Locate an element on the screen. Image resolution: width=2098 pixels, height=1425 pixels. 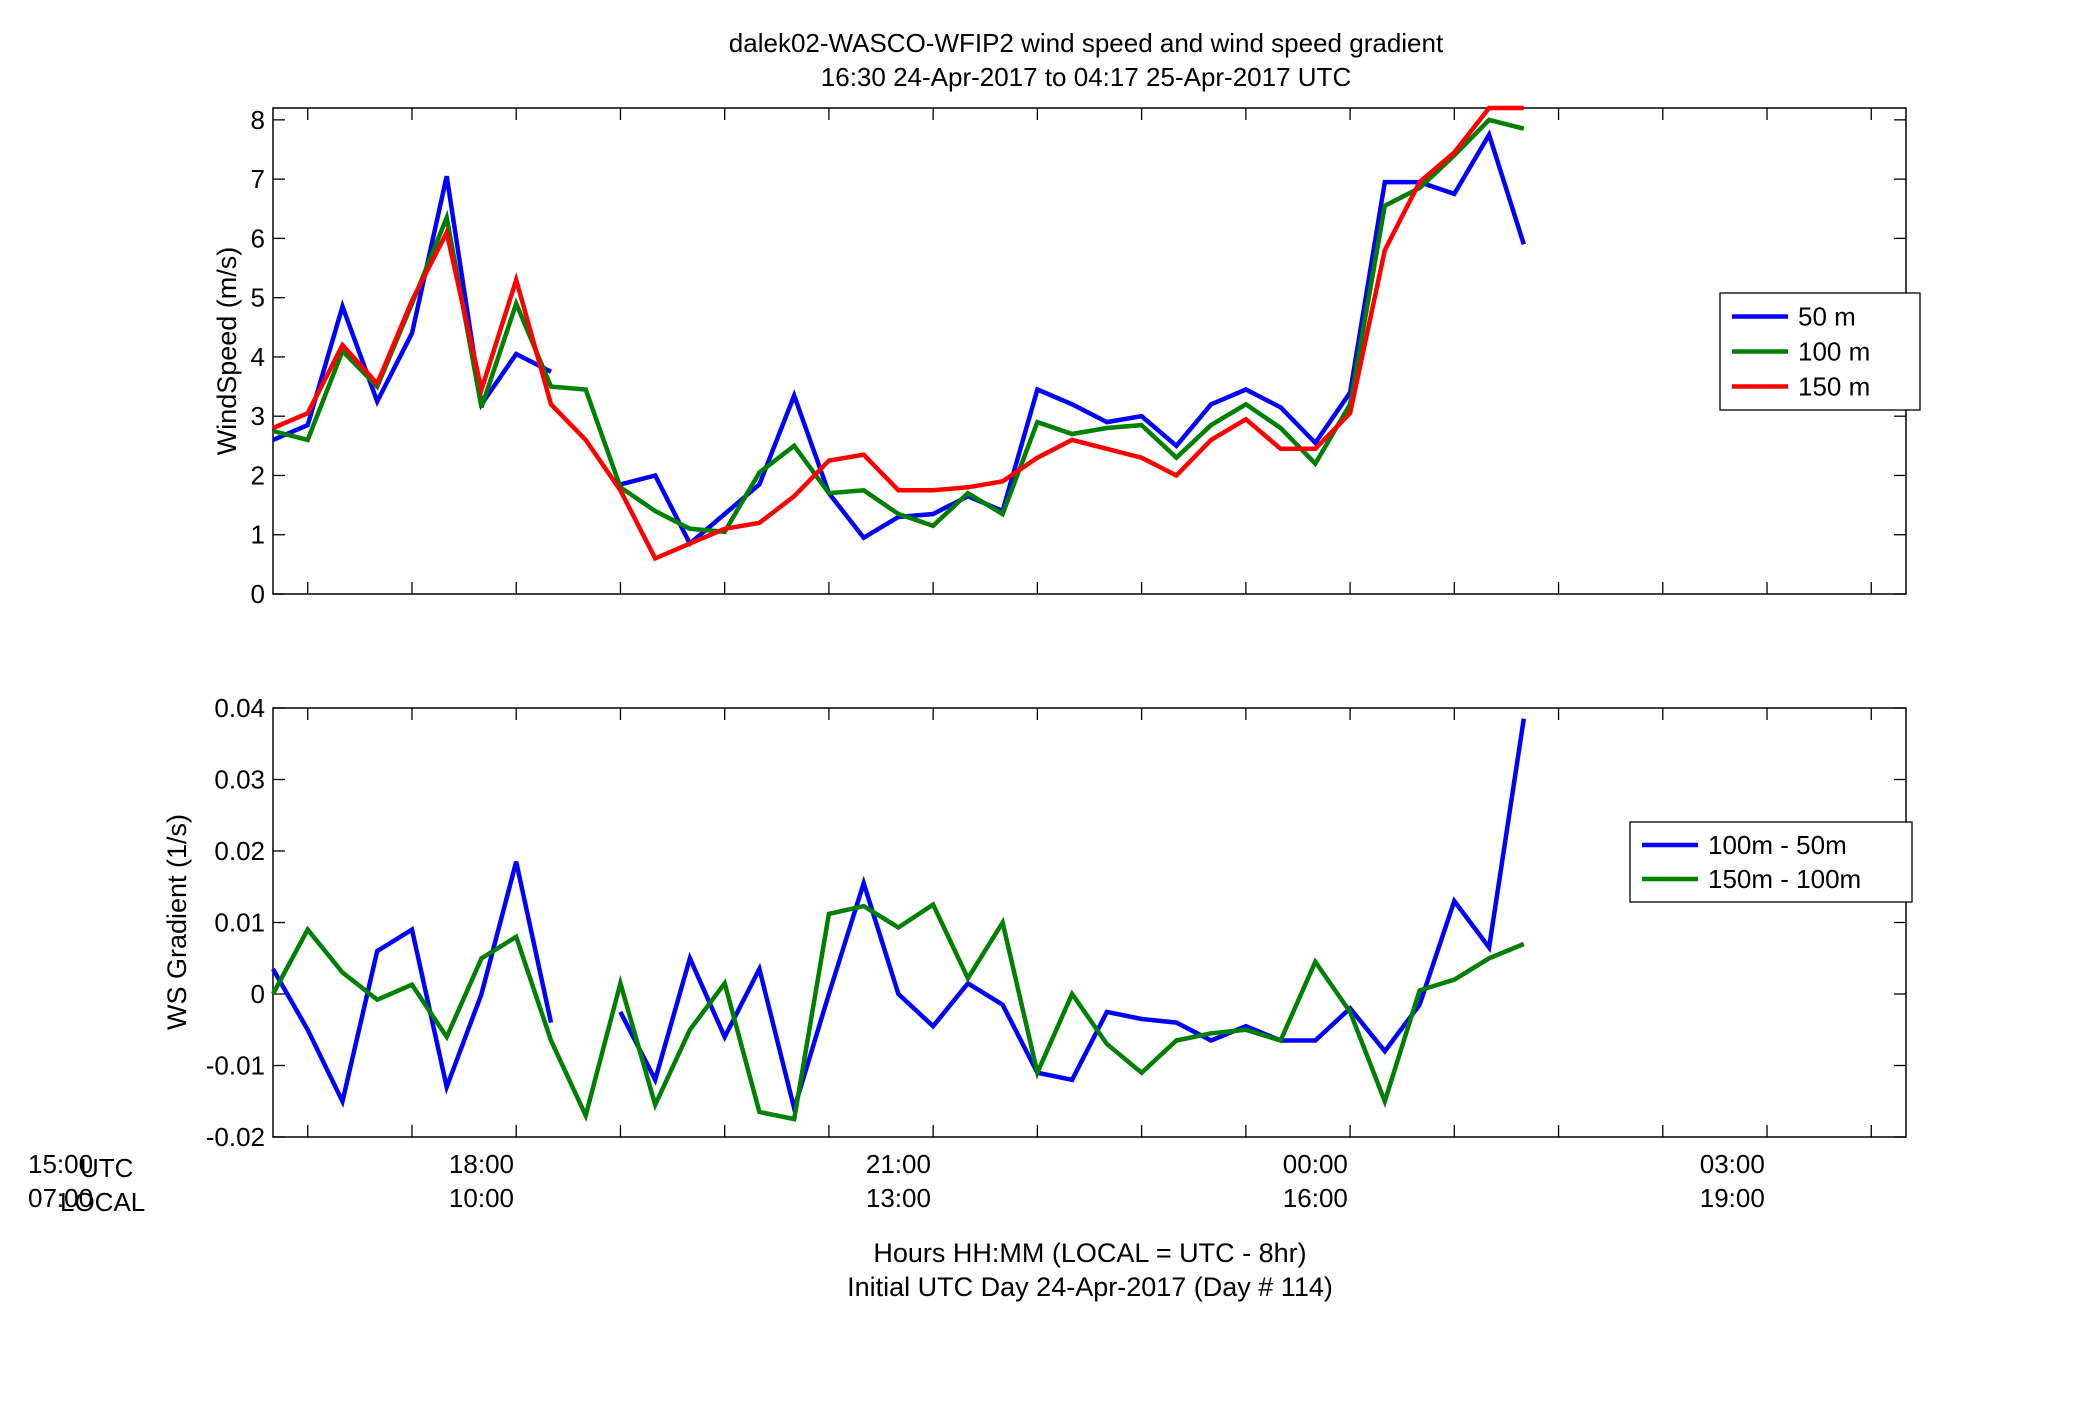
legend-label: 150 m is located at coordinates (1834, 387).